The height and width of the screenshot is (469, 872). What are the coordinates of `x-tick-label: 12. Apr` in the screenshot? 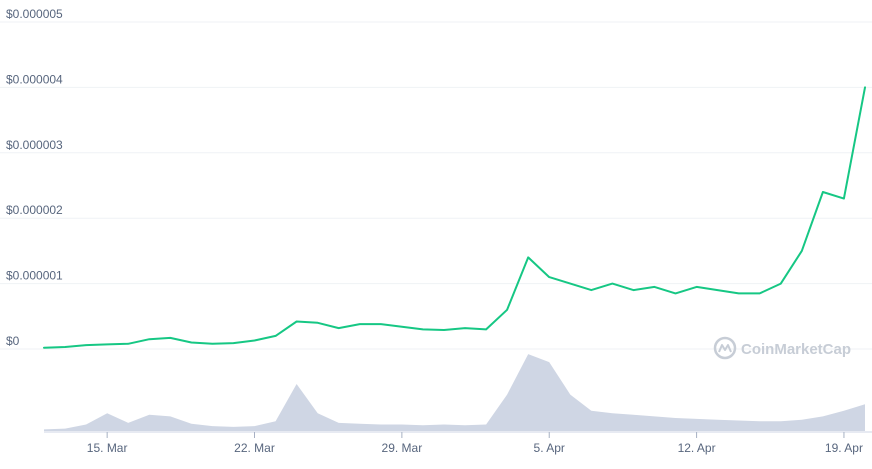 It's located at (697, 448).